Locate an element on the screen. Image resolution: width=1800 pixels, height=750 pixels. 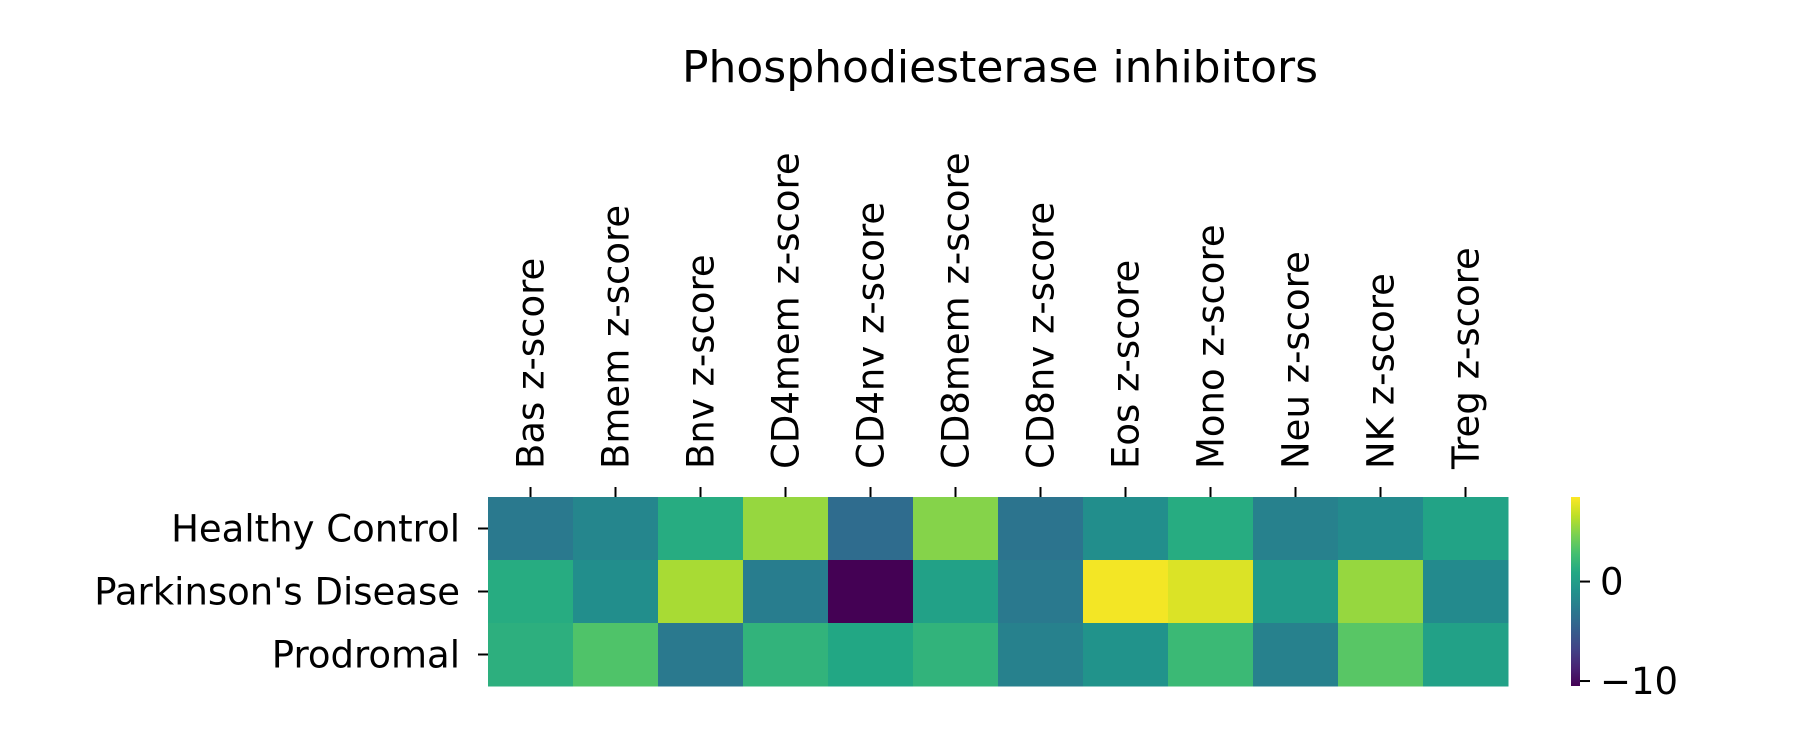
heatmap-cells is located at coordinates (998, 592).